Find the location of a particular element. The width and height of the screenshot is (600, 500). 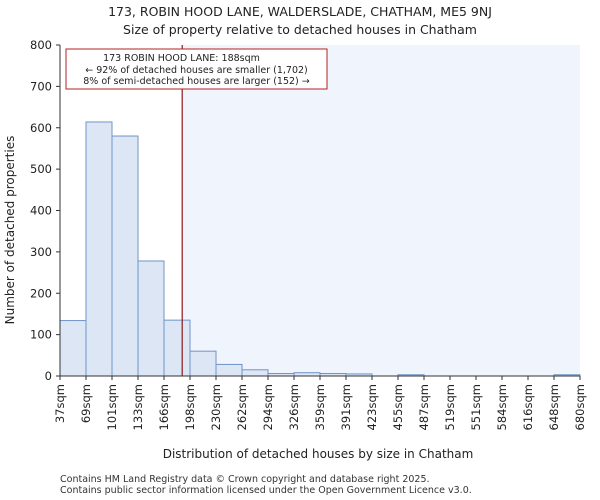

x-tick-label: 359sqm is located at coordinates (320, 407).